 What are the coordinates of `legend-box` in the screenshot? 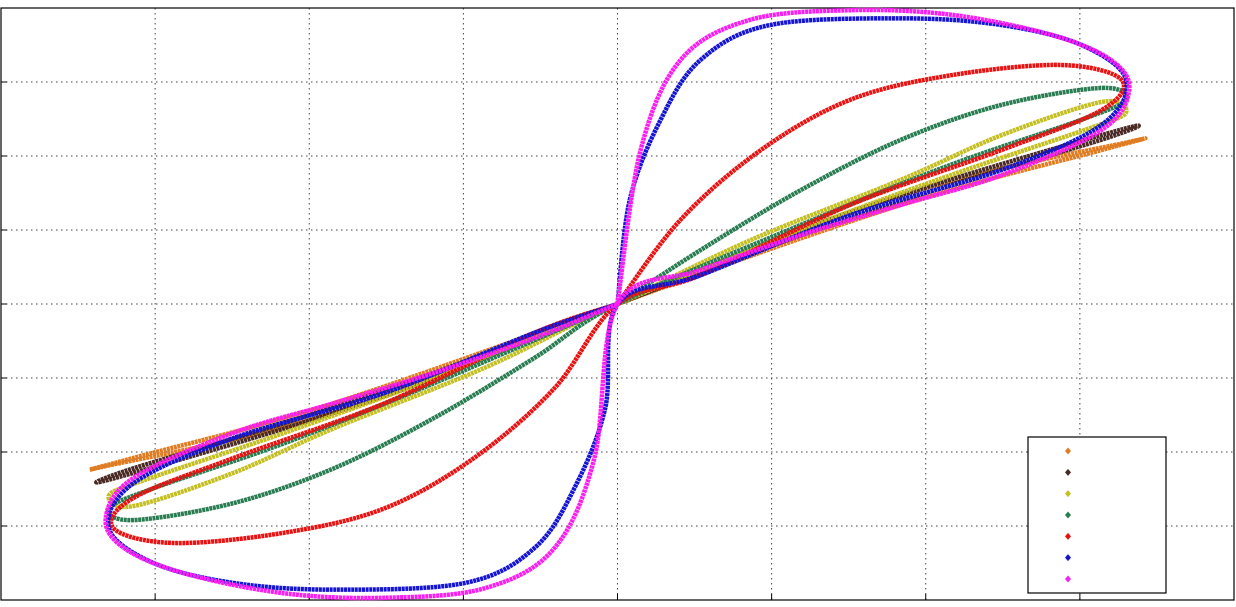 It's located at (1097, 515).